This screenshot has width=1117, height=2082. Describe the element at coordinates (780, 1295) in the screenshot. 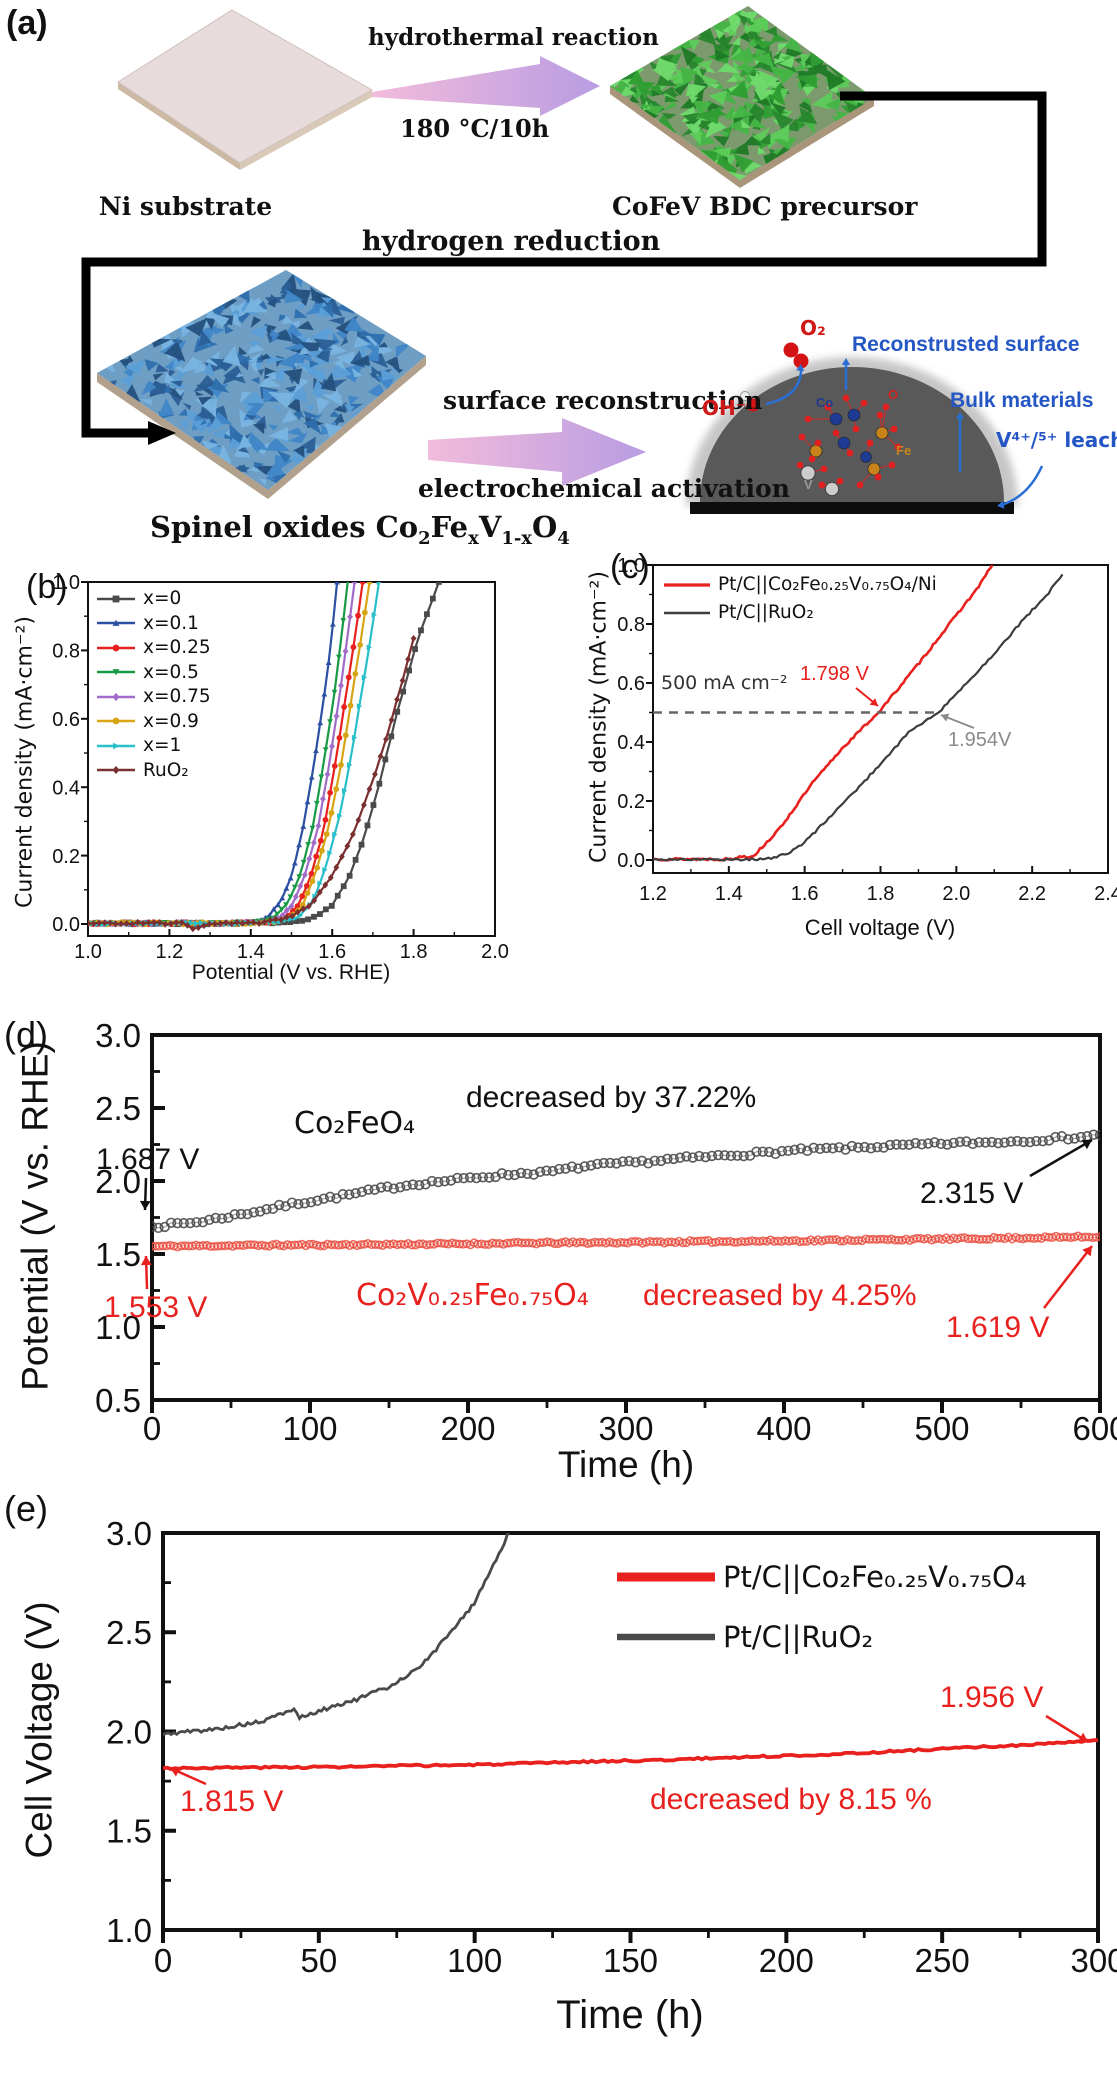

I see `panel-d-red-note: decreased by 4.25%` at that location.